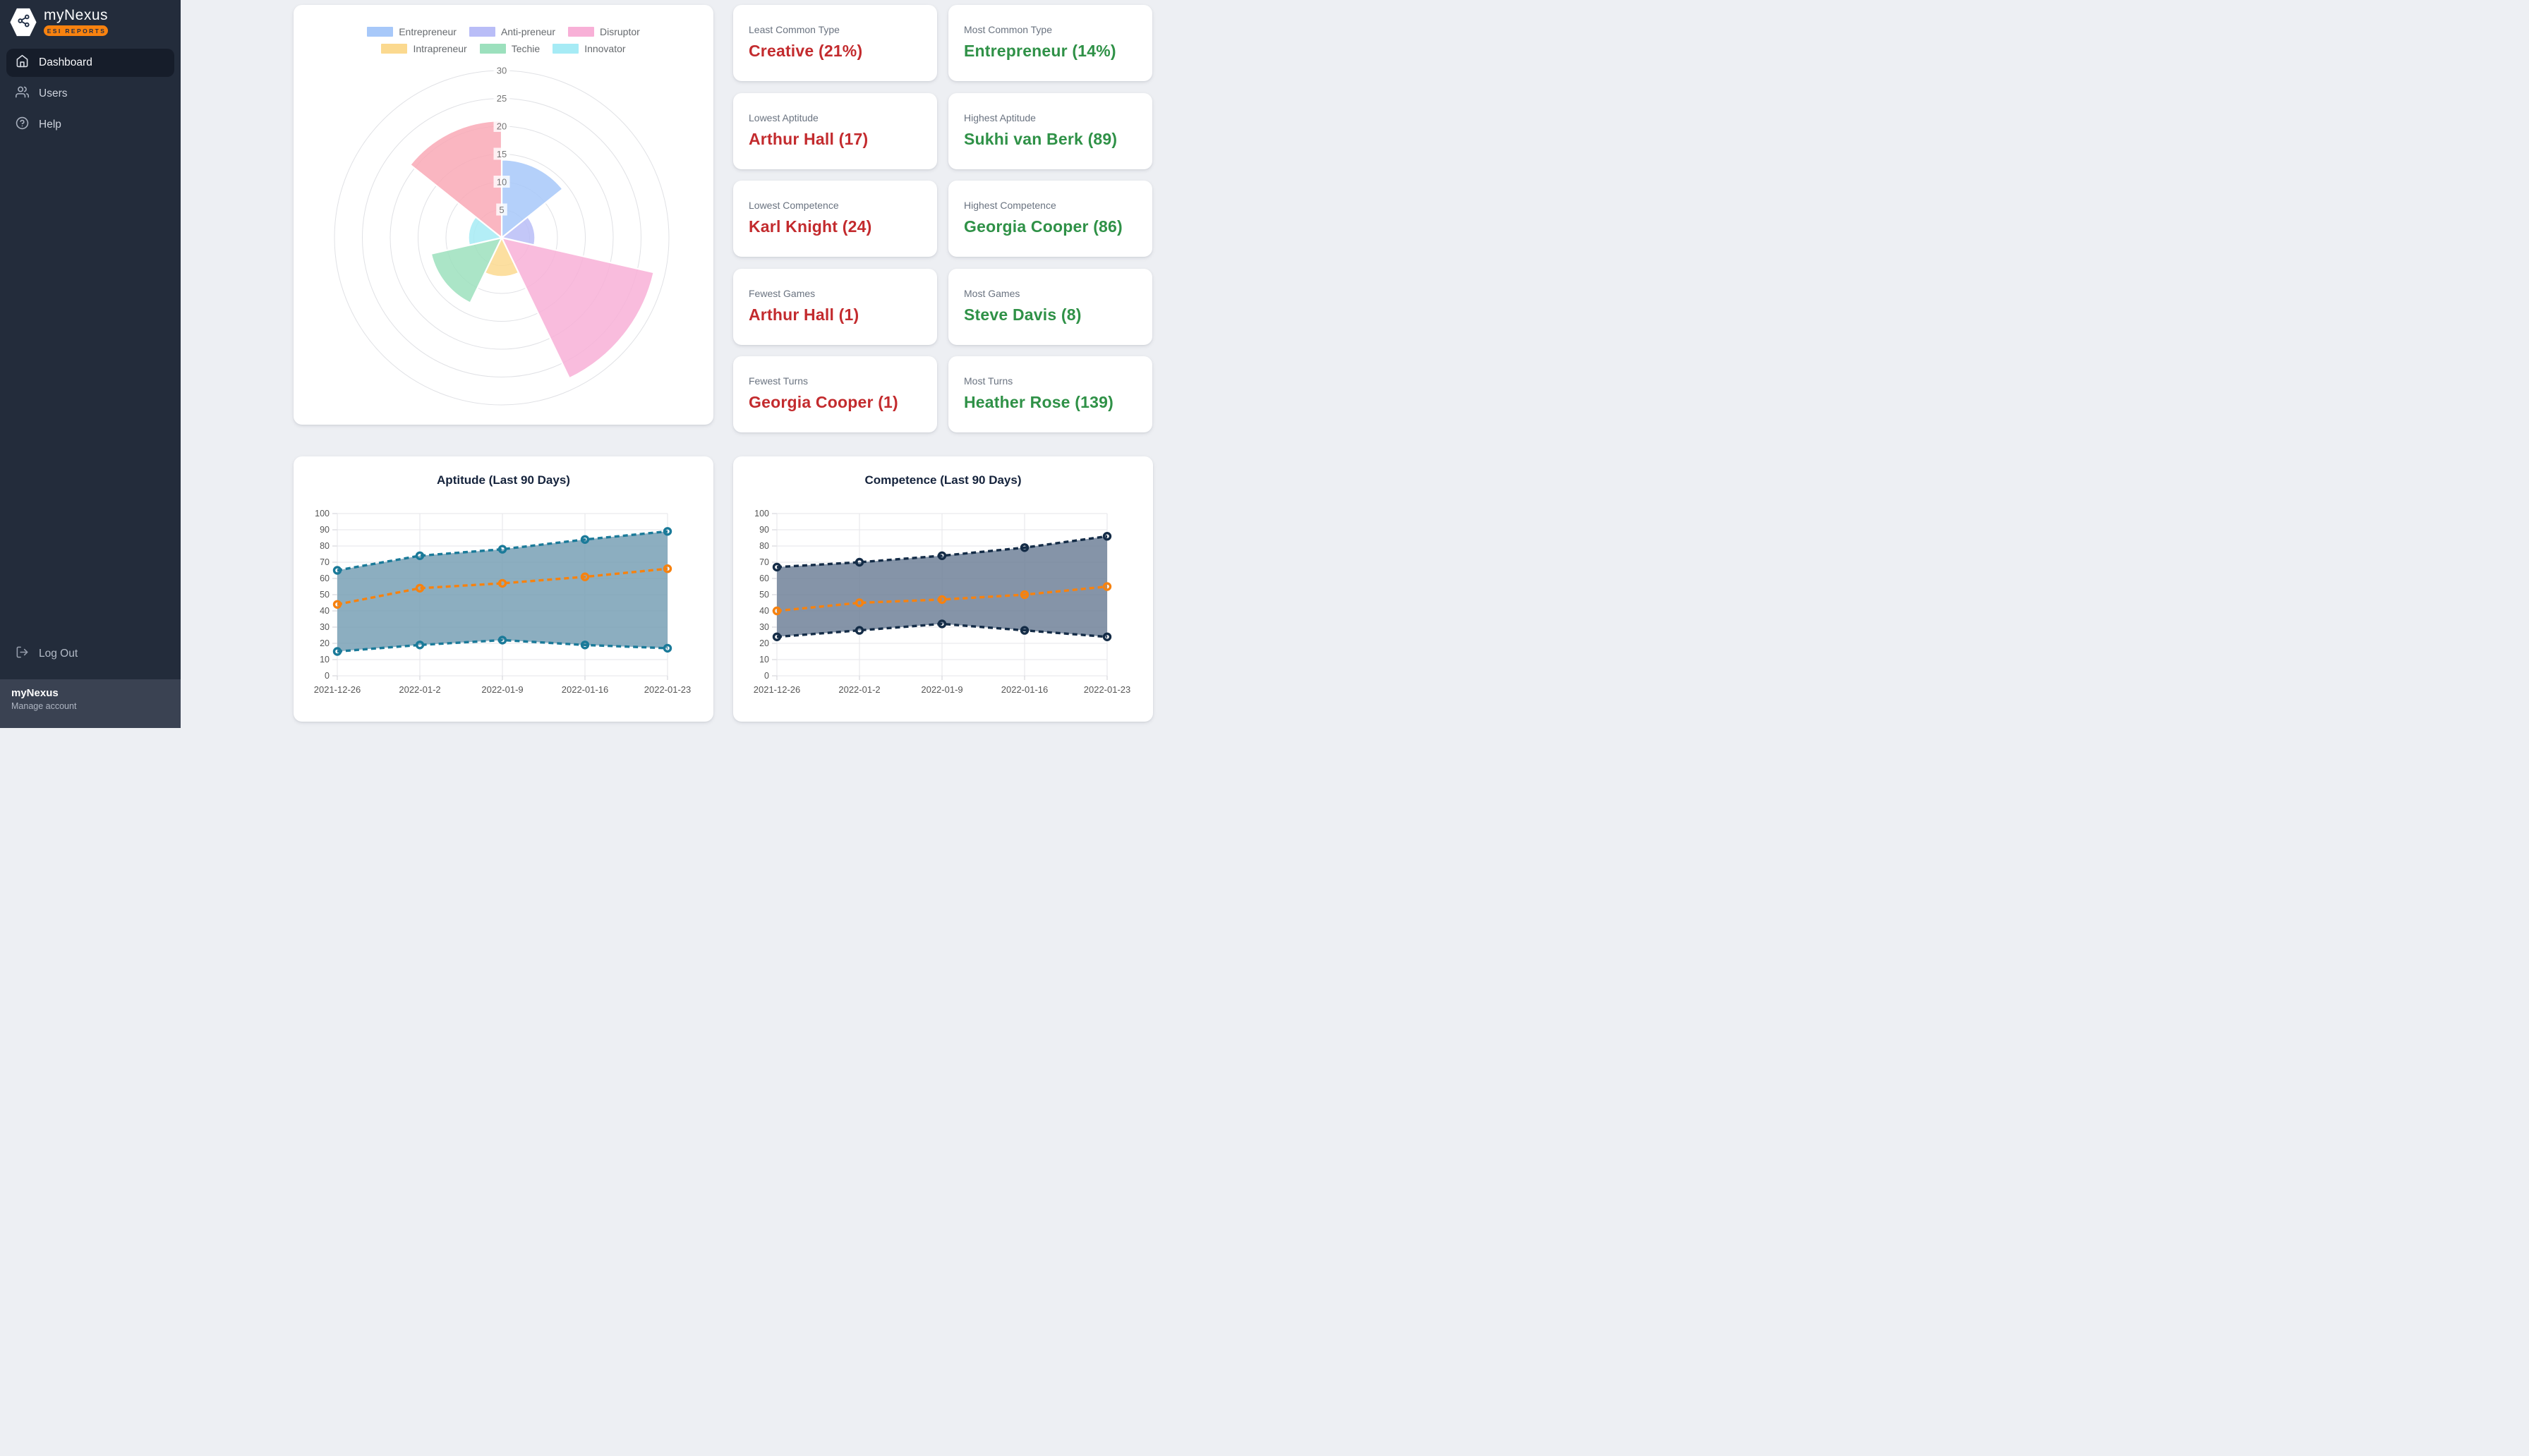 The width and height of the screenshot is (2529, 1456). What do you see at coordinates (53, 93) in the screenshot?
I see `sidebar-item-label: Users` at bounding box center [53, 93].